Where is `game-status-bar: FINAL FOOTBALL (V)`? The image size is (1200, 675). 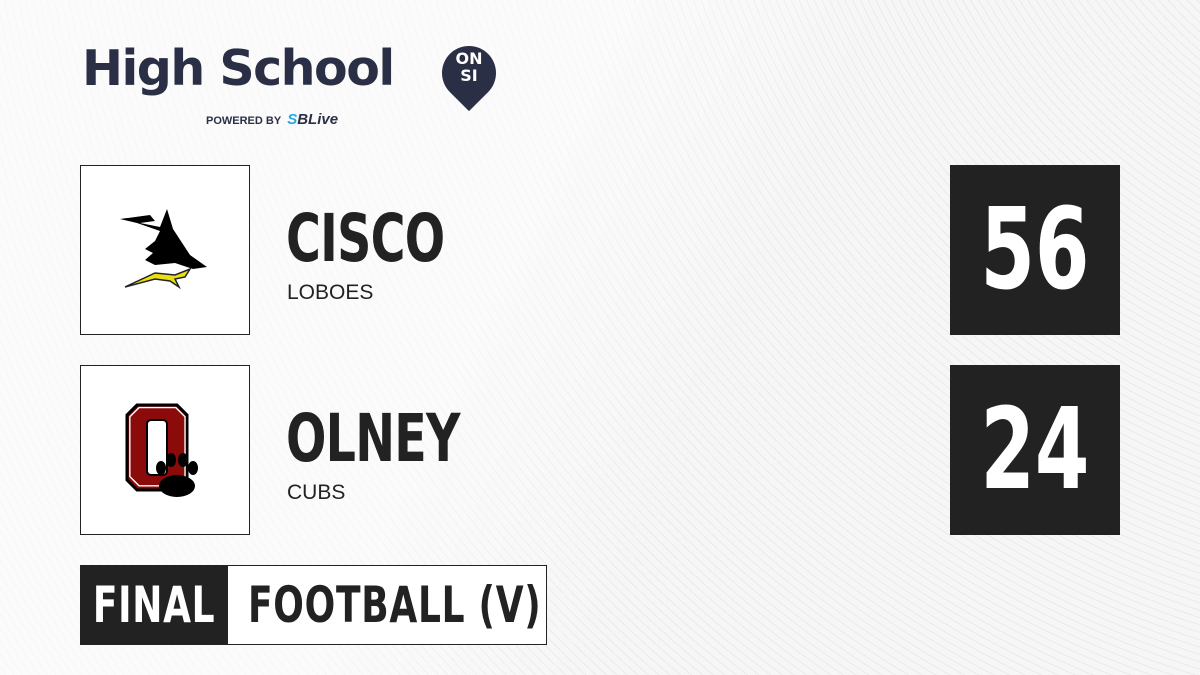 game-status-bar: FINAL FOOTBALL (V) is located at coordinates (313, 605).